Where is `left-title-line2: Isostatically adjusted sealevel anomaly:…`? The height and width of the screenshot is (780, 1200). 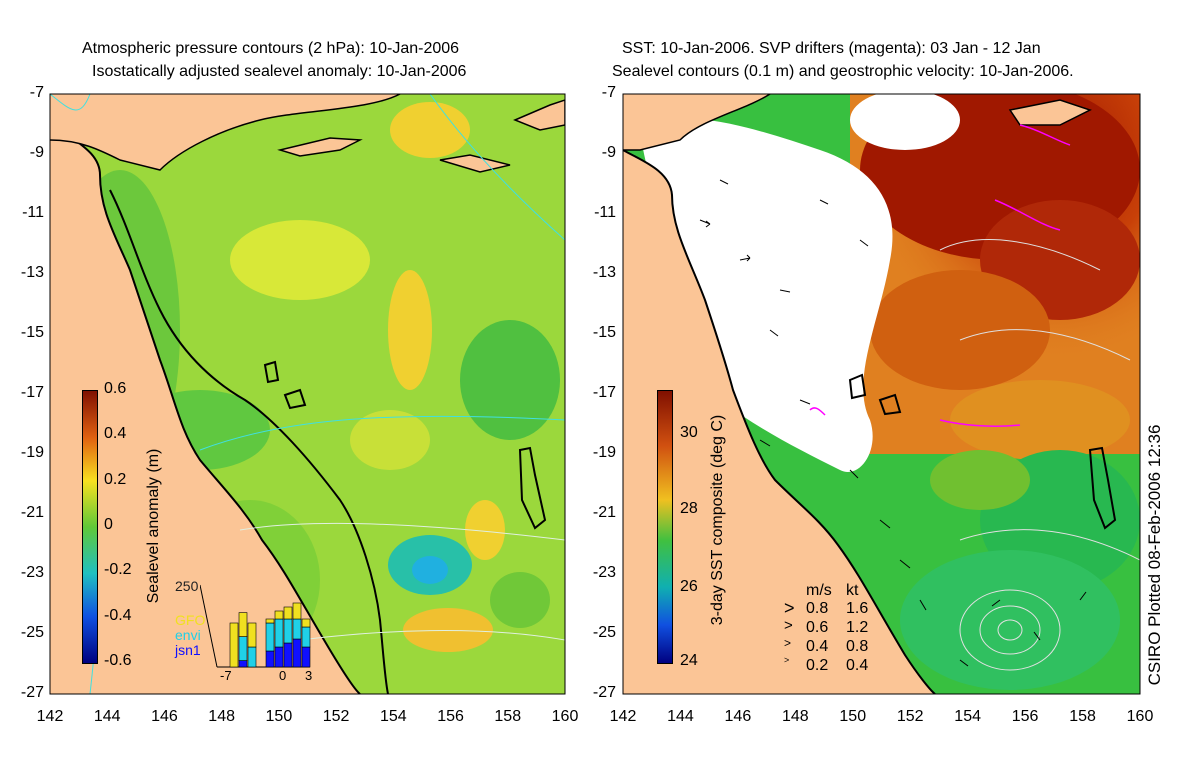 left-title-line2: Isostatically adjusted sealevel anomaly:… is located at coordinates (279, 71).